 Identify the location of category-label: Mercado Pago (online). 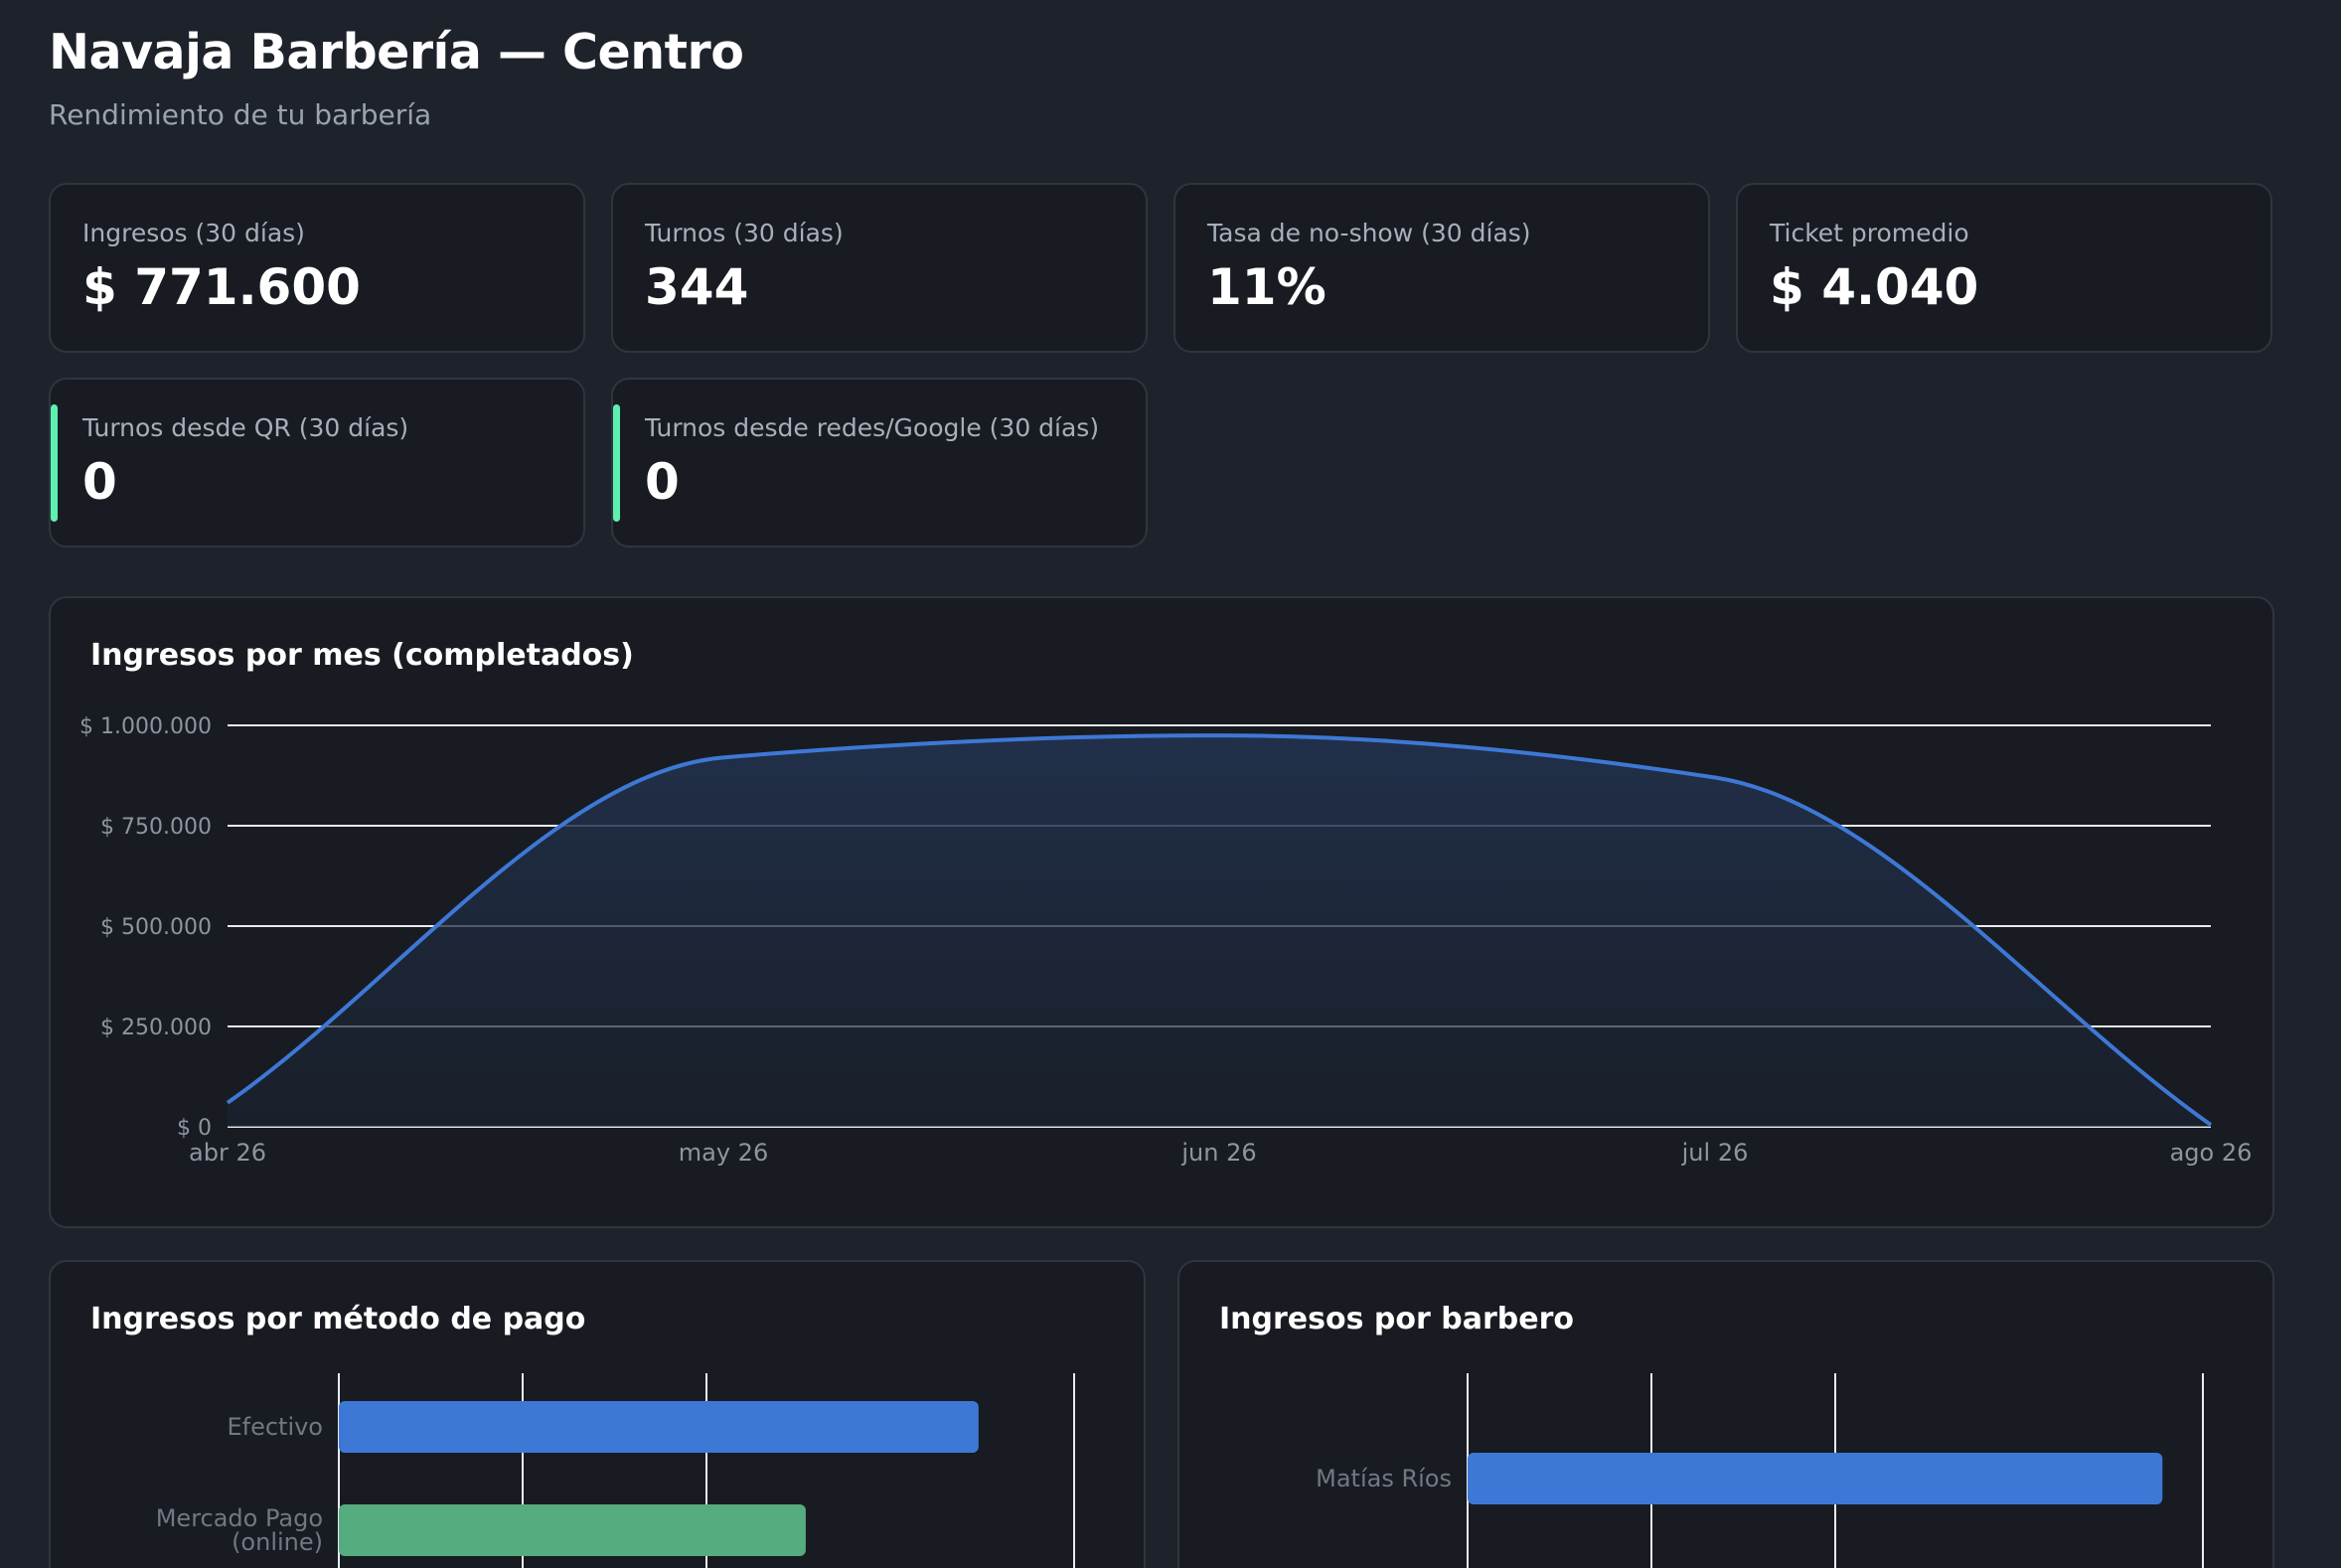
(240, 1530).